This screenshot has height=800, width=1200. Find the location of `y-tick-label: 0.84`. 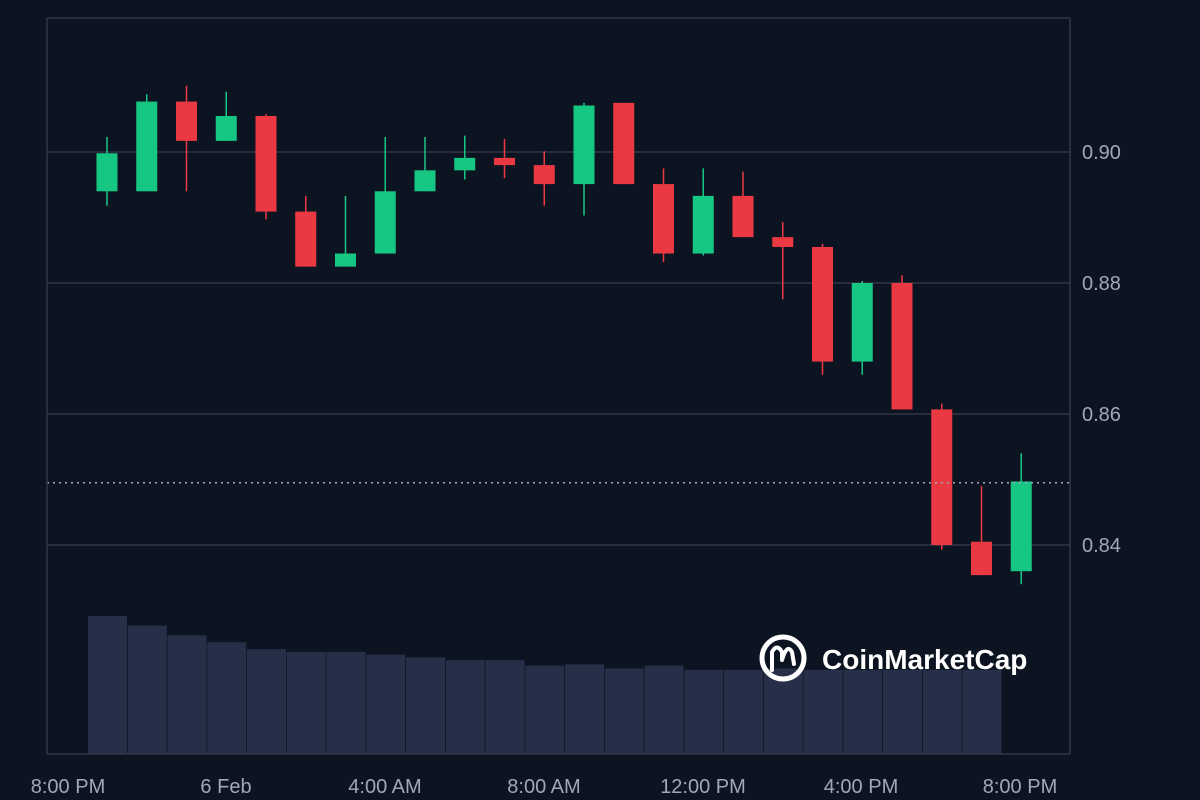

y-tick-label: 0.84 is located at coordinates (1101, 546).